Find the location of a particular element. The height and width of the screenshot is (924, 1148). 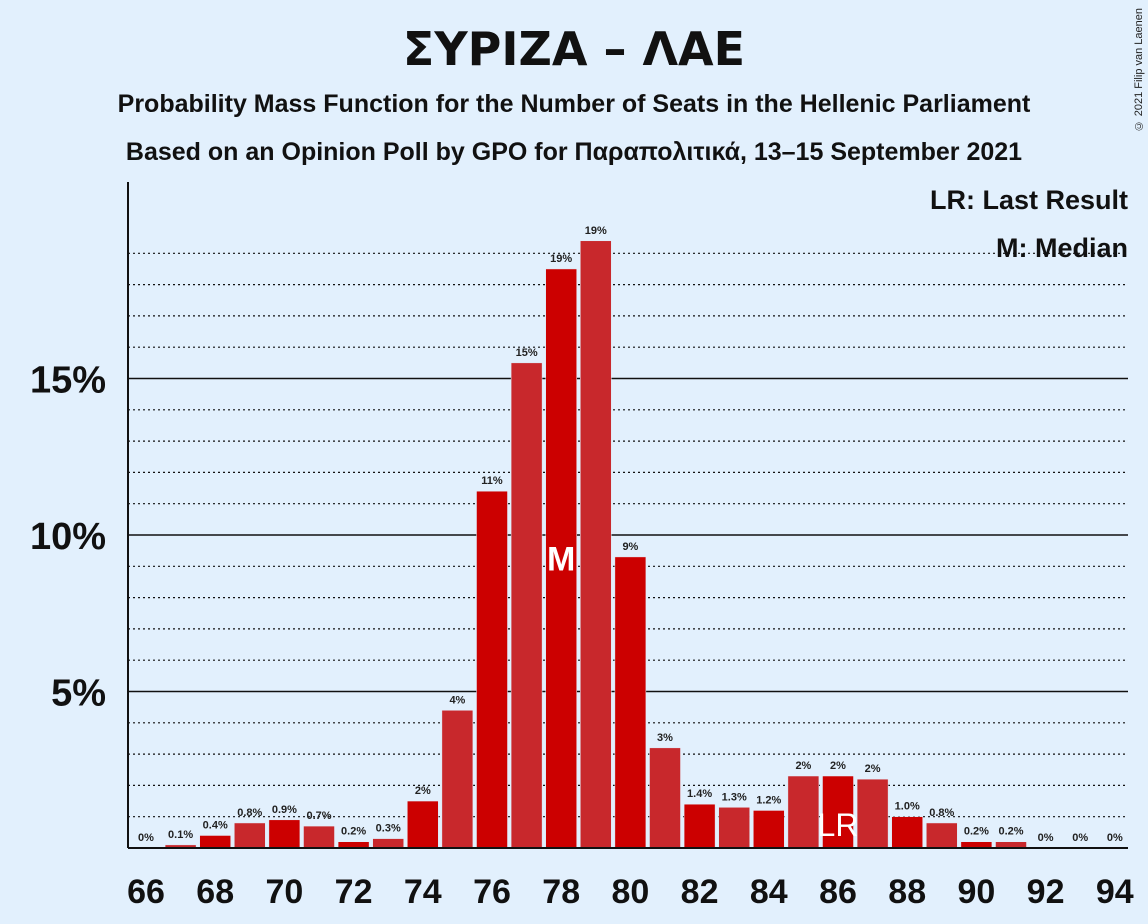

value-label-68: 0.4% is located at coordinates (215, 825).